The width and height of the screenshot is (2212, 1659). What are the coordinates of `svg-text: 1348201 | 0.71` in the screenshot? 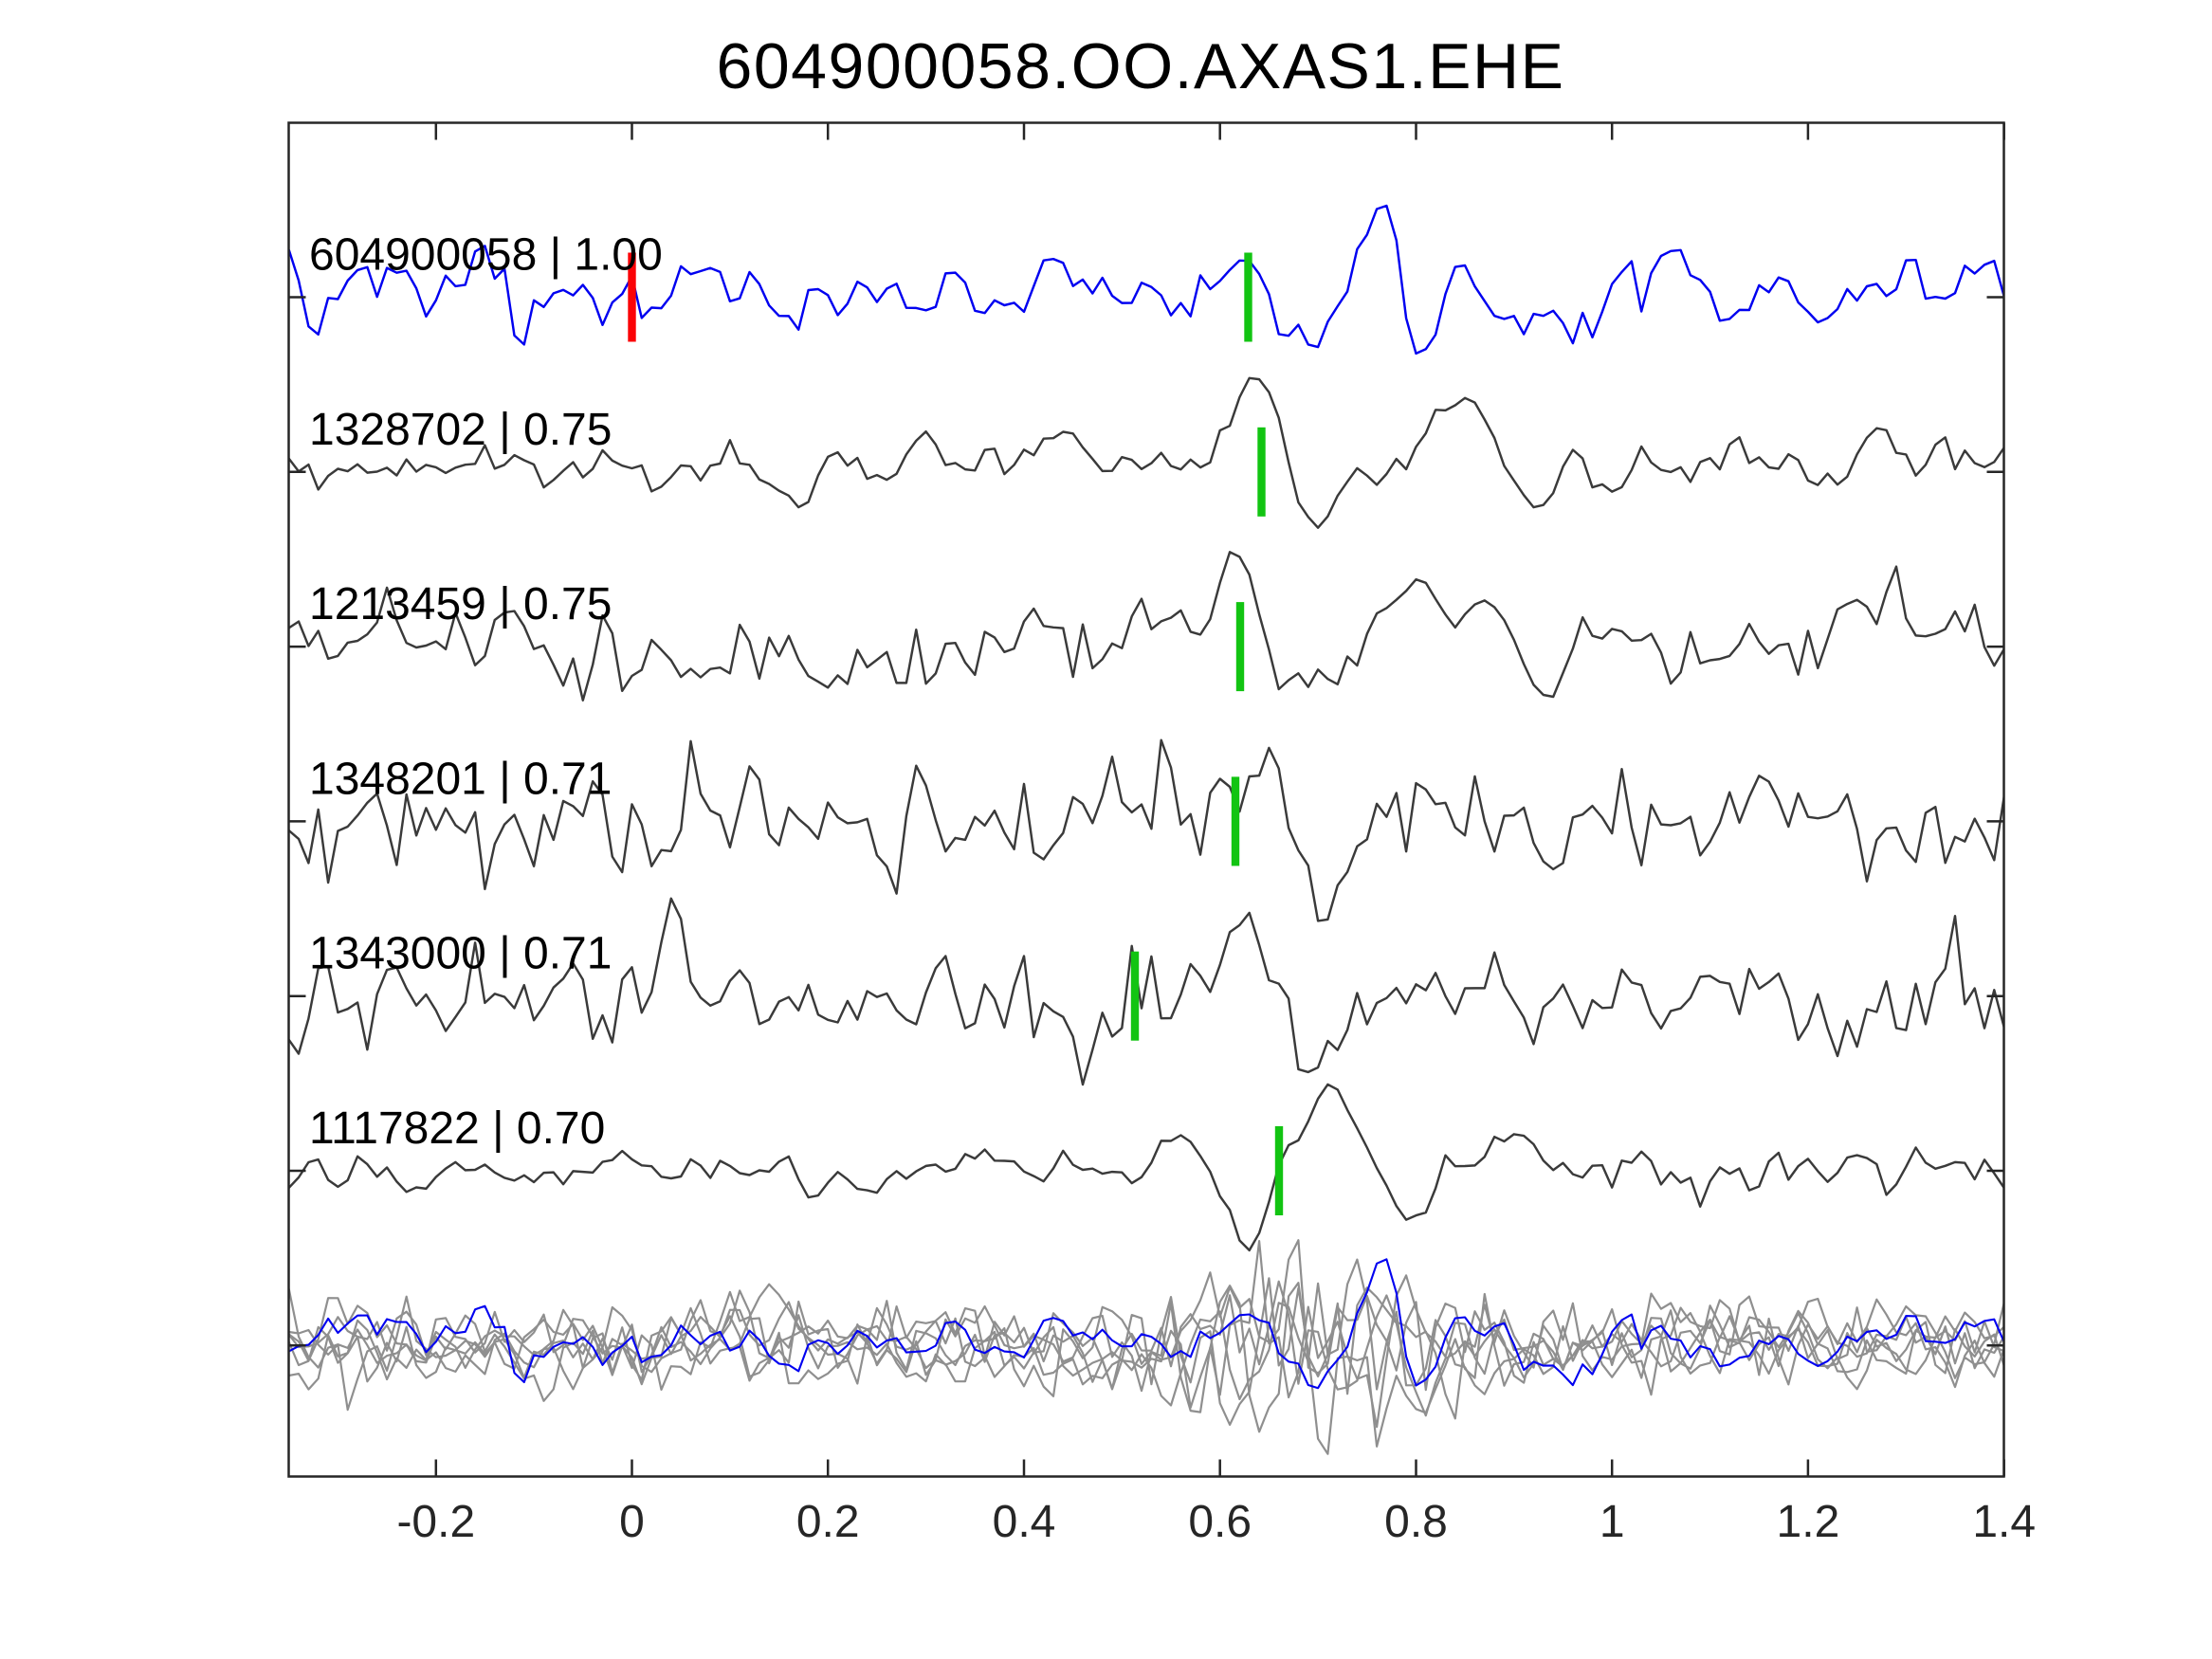 It's located at (460, 779).